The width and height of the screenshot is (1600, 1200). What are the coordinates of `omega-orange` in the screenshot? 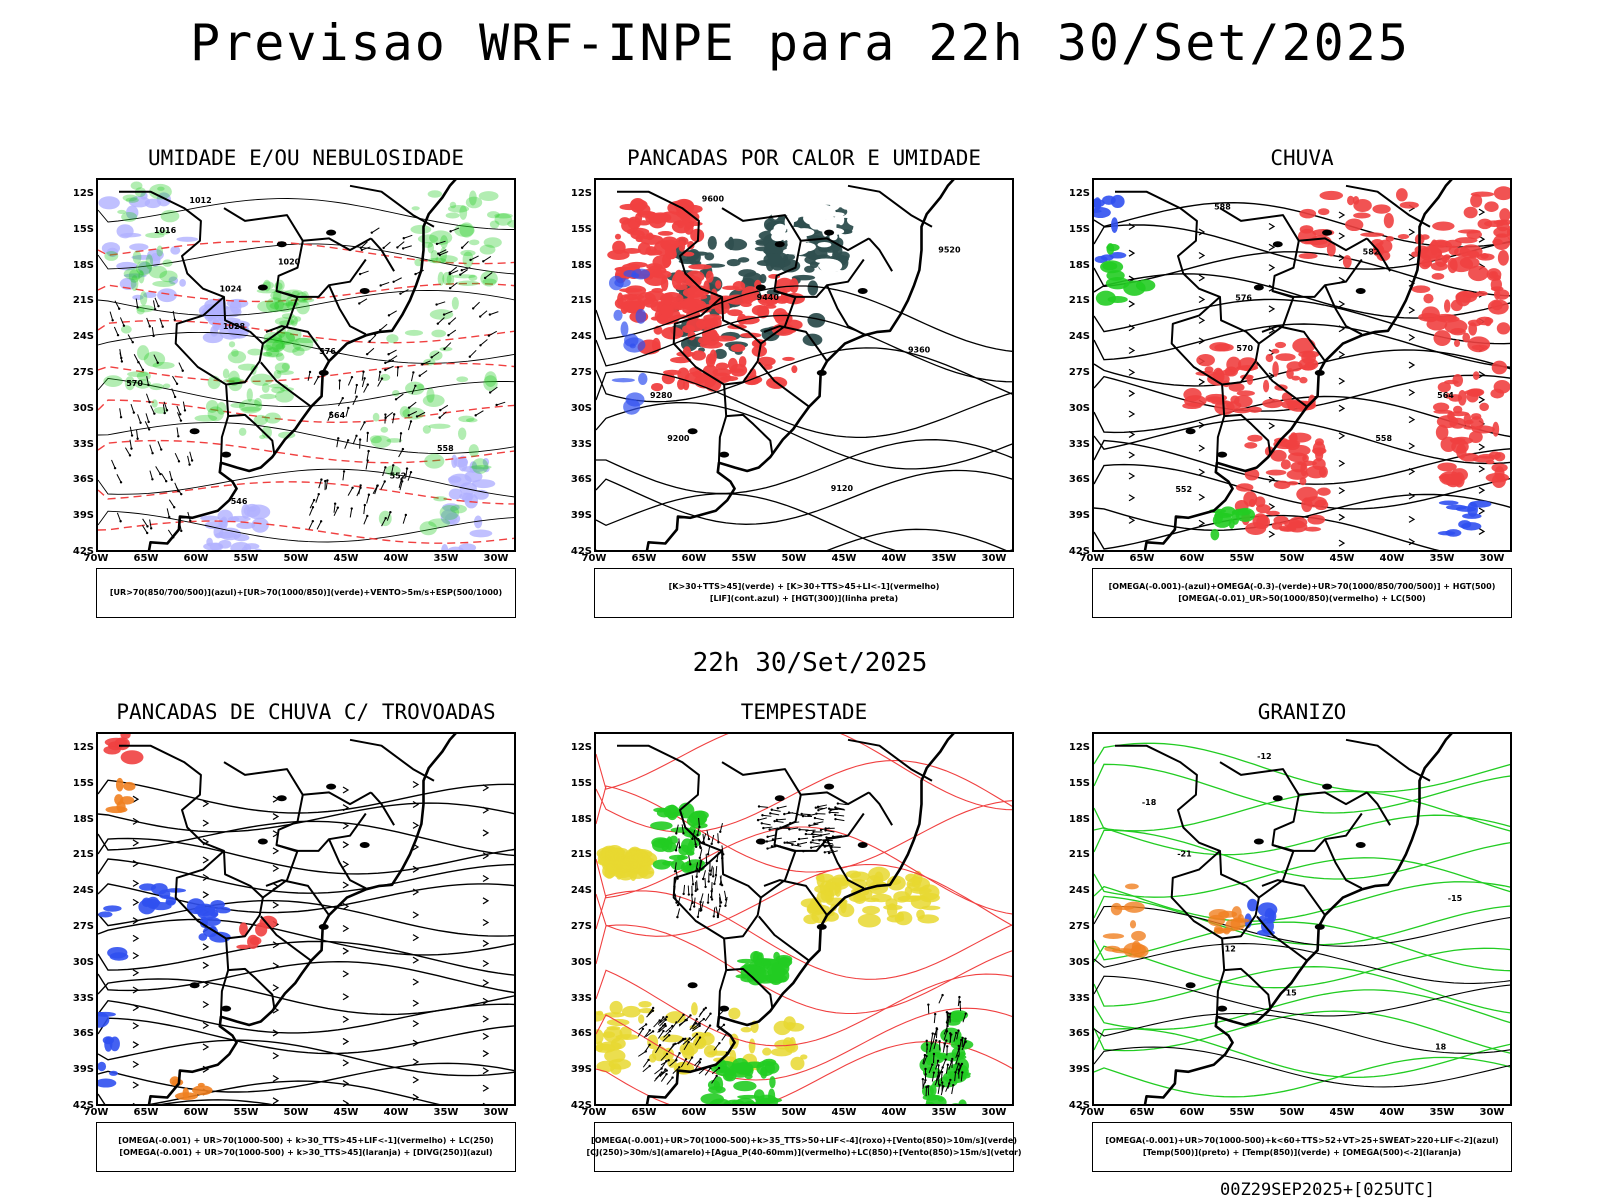 It's located at (1176, 920).